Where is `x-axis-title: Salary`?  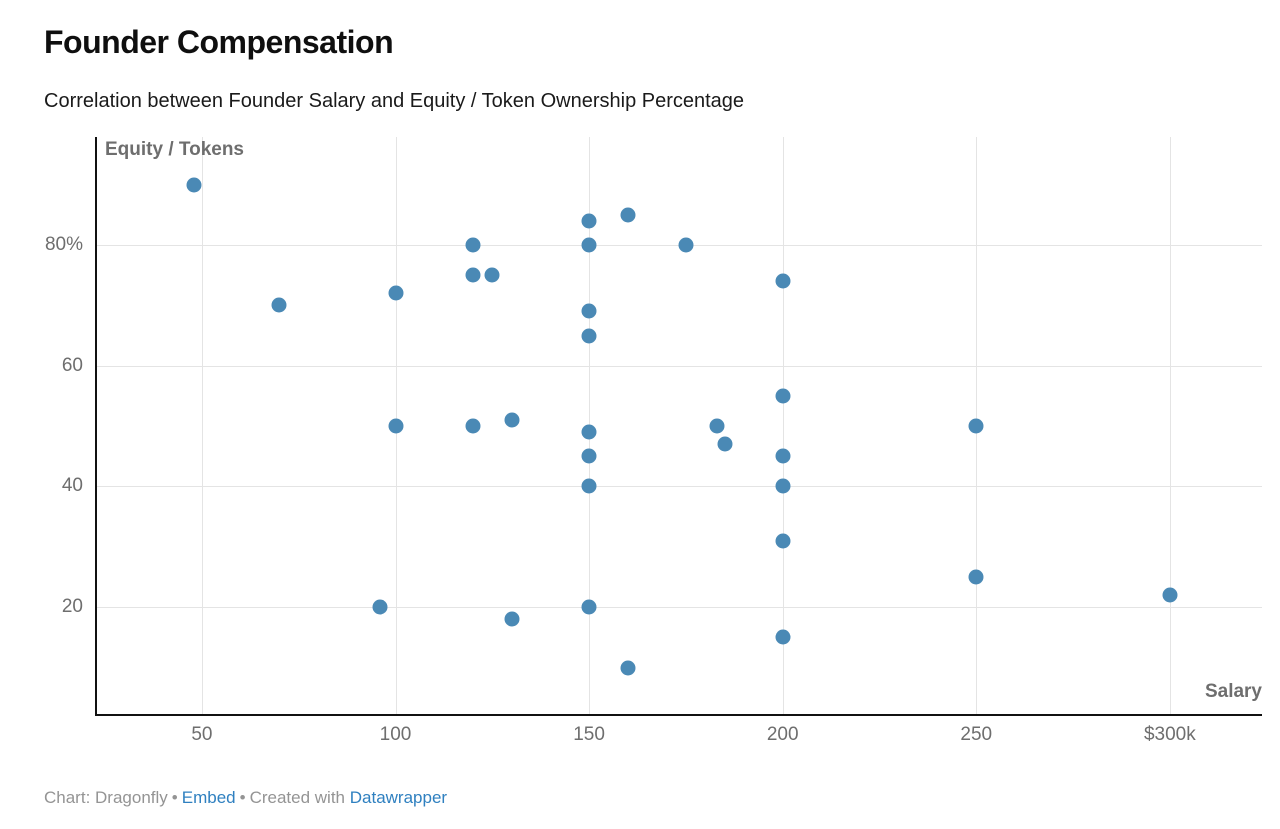
x-axis-title: Salary is located at coordinates (1233, 691).